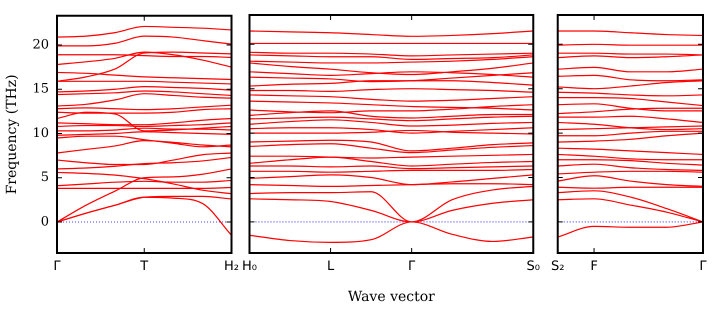  Describe the element at coordinates (249, 266) in the screenshot. I see `x-tick-label: H₀` at that location.